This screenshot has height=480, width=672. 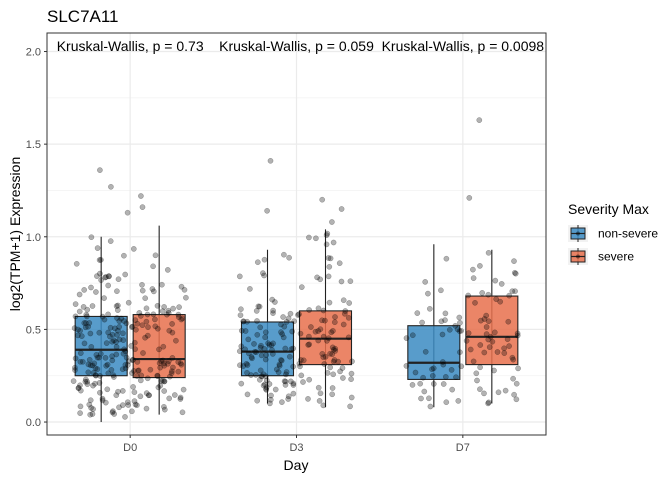 What do you see at coordinates (130, 448) in the screenshot?
I see `x-tick-label: D0` at bounding box center [130, 448].